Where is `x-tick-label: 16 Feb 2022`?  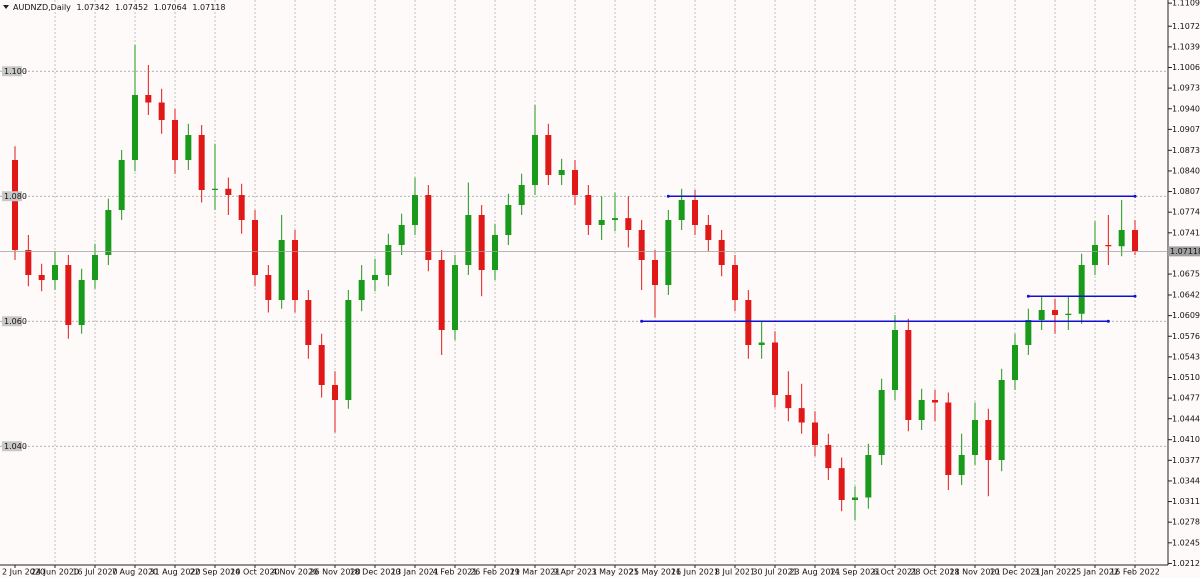
x-tick-label: 16 Feb 2022 is located at coordinates (1135, 572).